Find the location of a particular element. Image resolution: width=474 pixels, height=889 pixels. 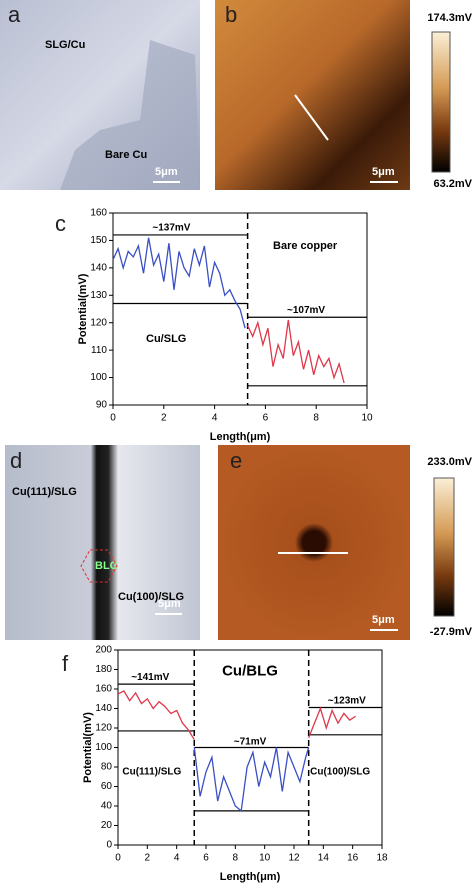

colorbar-max: 174.3mV is located at coordinates (449, 18).